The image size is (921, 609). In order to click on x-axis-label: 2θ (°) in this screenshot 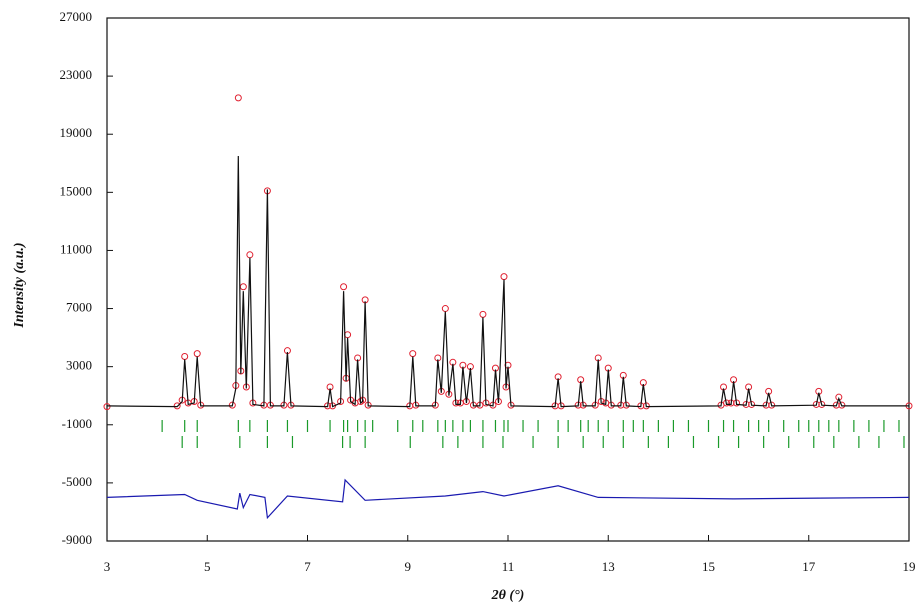, I will do `click(508, 595)`.